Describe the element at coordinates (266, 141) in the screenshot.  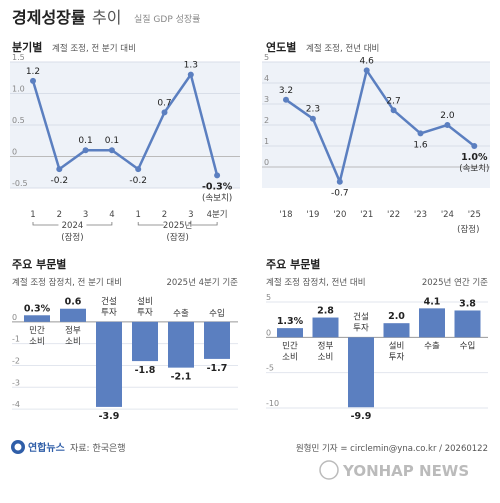
I see `y-tick-label: 1` at that location.